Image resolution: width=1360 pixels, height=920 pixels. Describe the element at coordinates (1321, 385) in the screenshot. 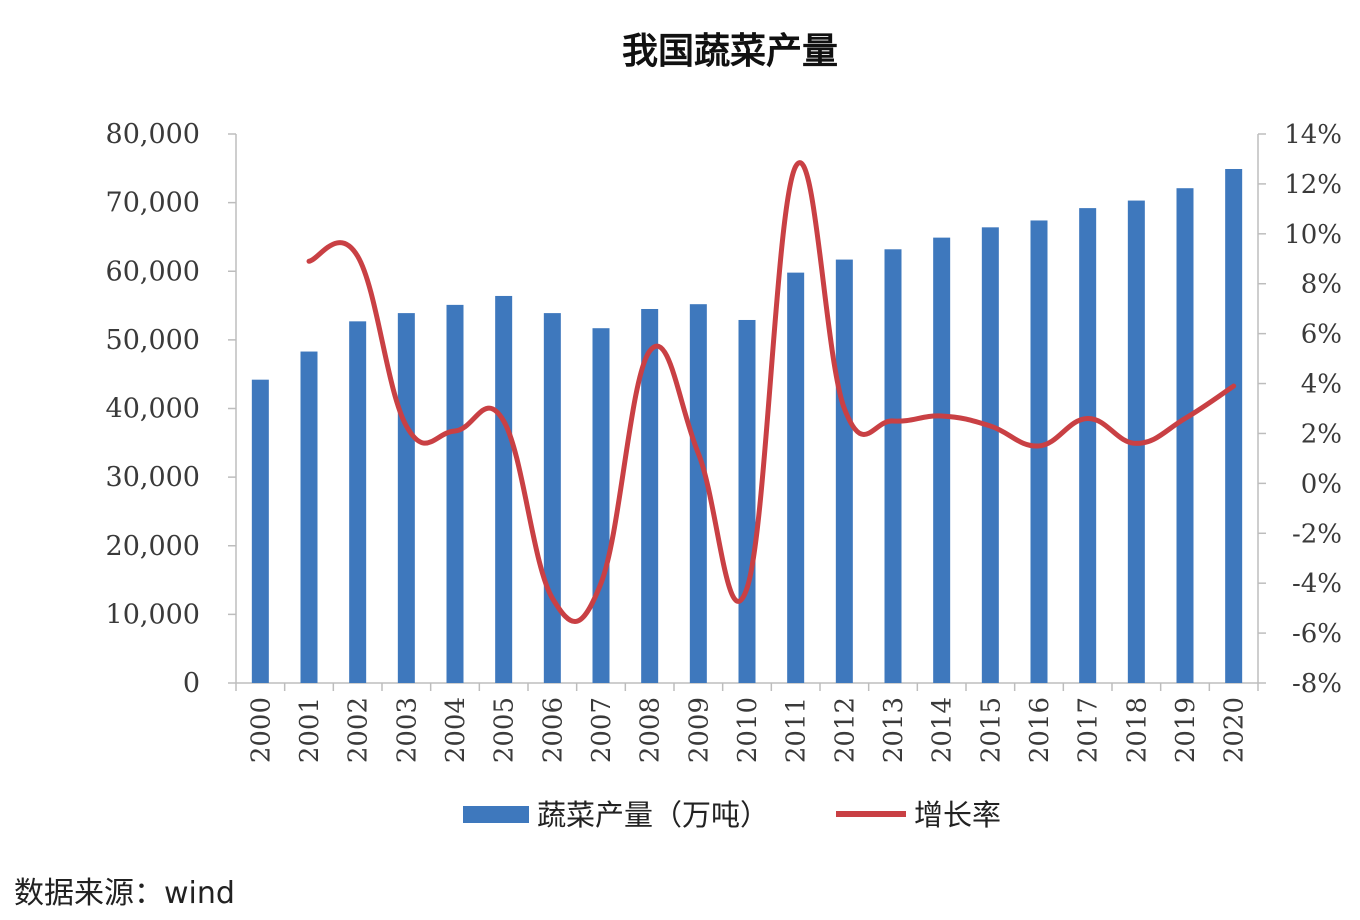

I see `y-right-tick-label: 4%` at that location.